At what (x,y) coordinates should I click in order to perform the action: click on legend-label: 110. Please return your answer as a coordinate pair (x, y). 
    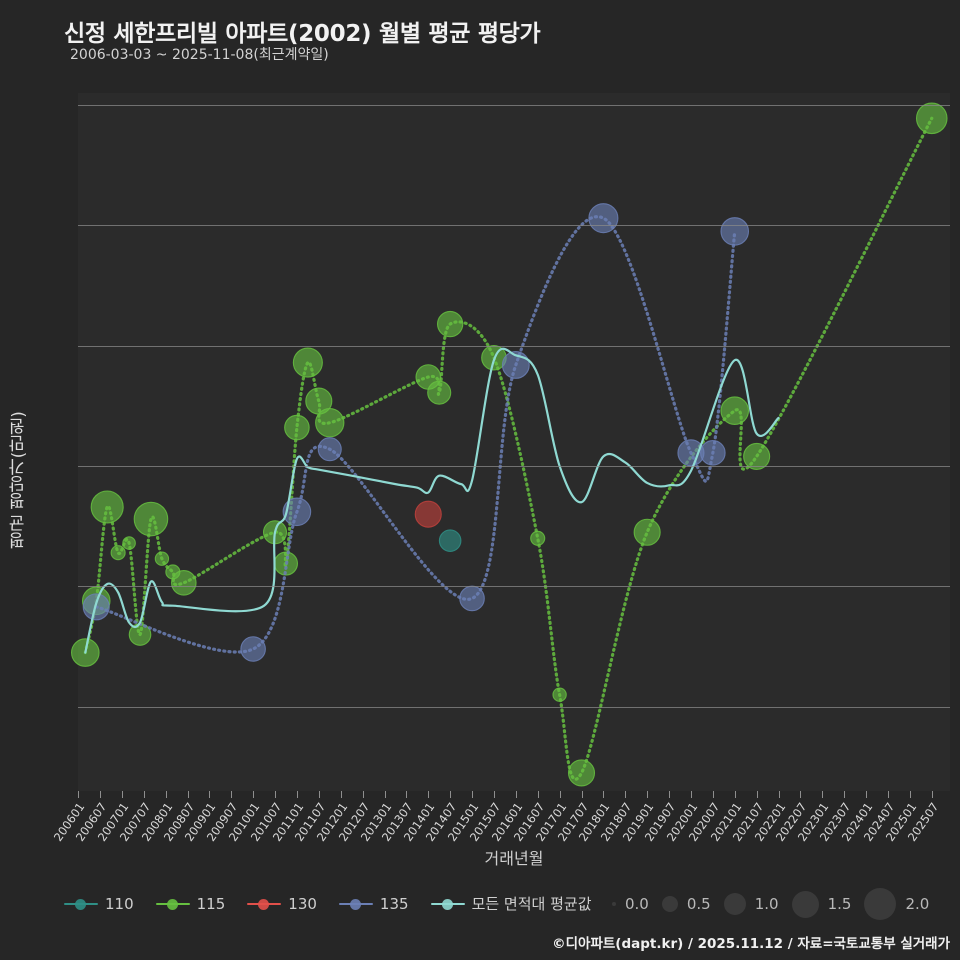
    Looking at the image, I should click on (119, 903).